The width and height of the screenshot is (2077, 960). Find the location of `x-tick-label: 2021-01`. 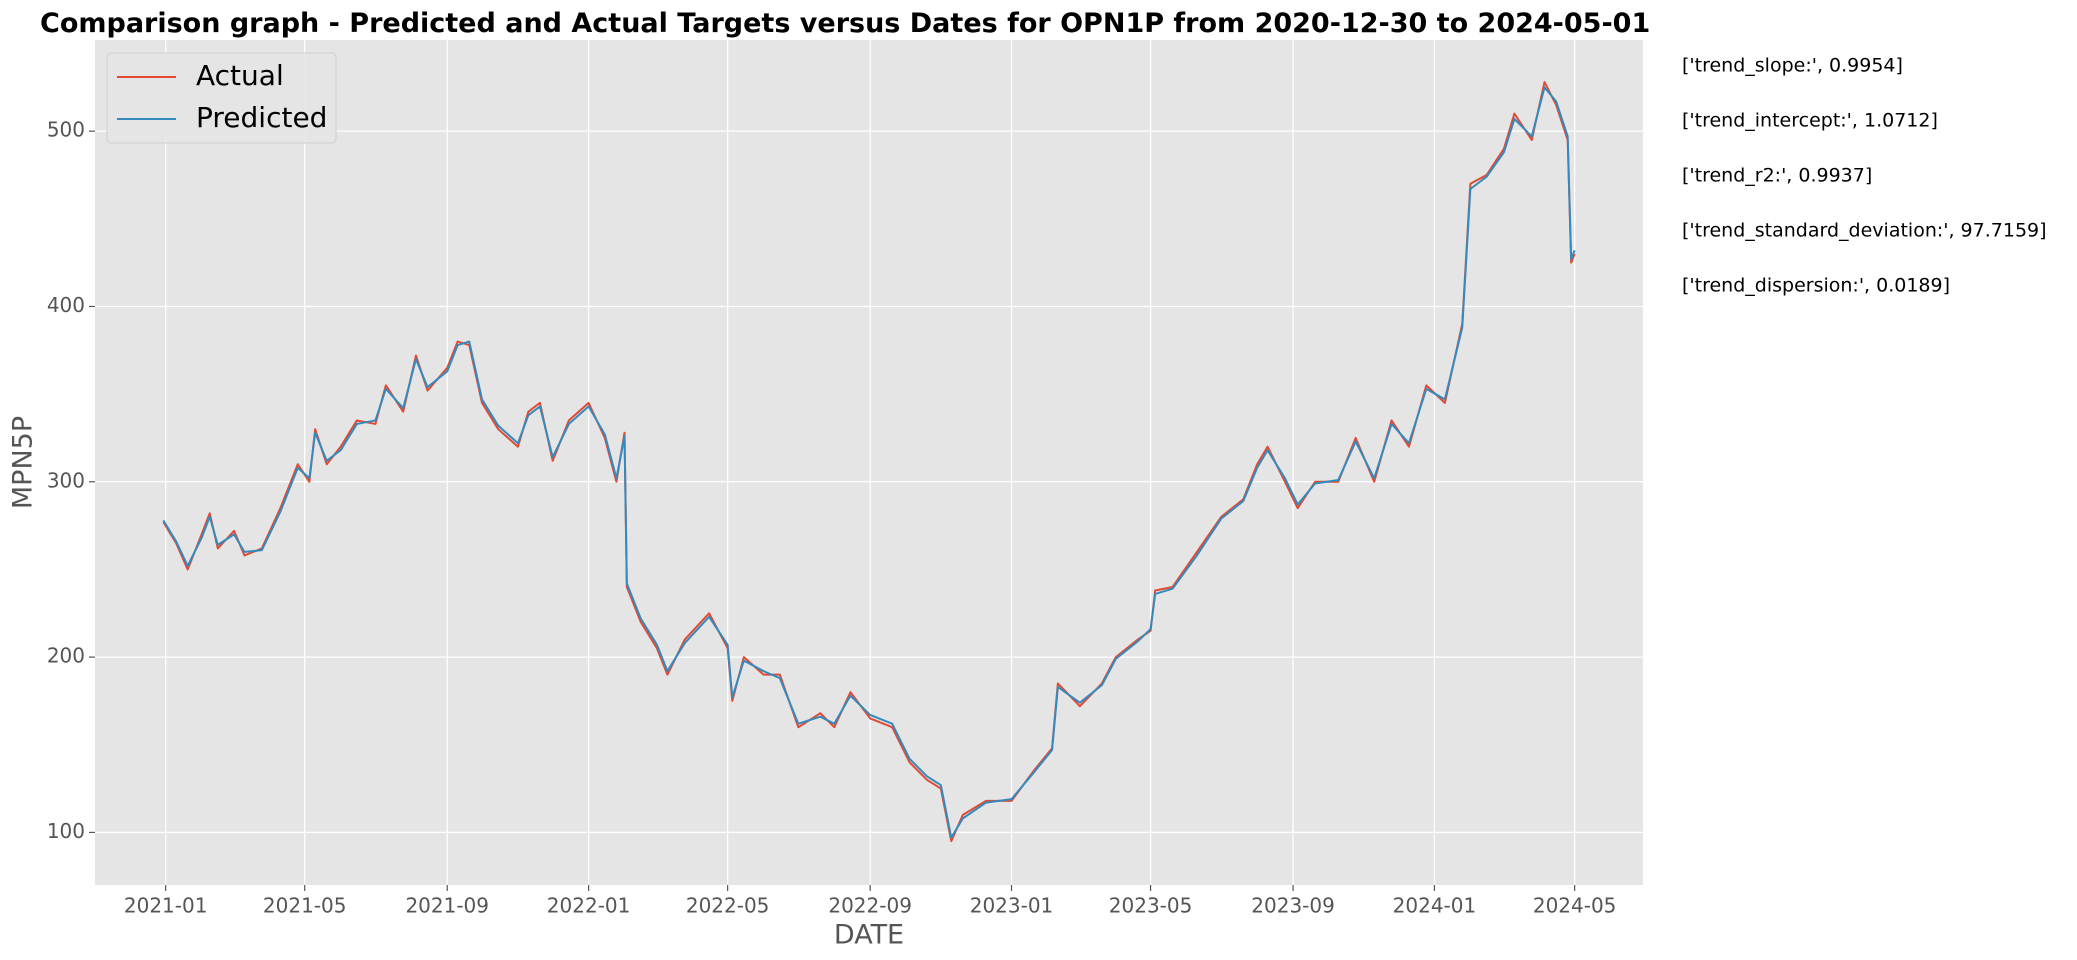

x-tick-label: 2021-01 is located at coordinates (166, 906).